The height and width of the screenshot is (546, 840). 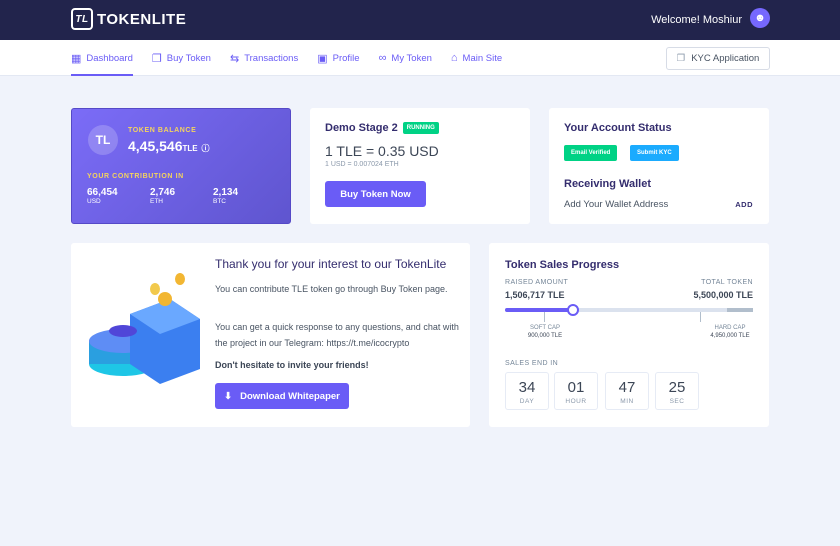 I want to click on receiving-wallet-title: Receiving Wallet, so click(x=608, y=184).